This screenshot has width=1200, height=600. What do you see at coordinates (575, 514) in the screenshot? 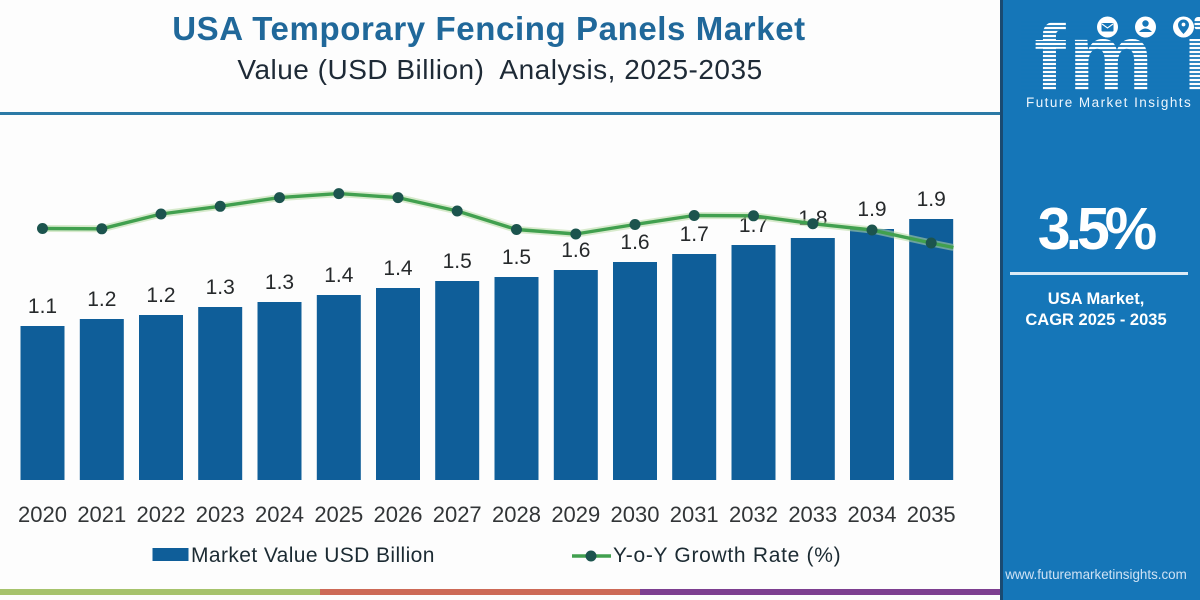
I see `svg-text: 2029` at bounding box center [575, 514].